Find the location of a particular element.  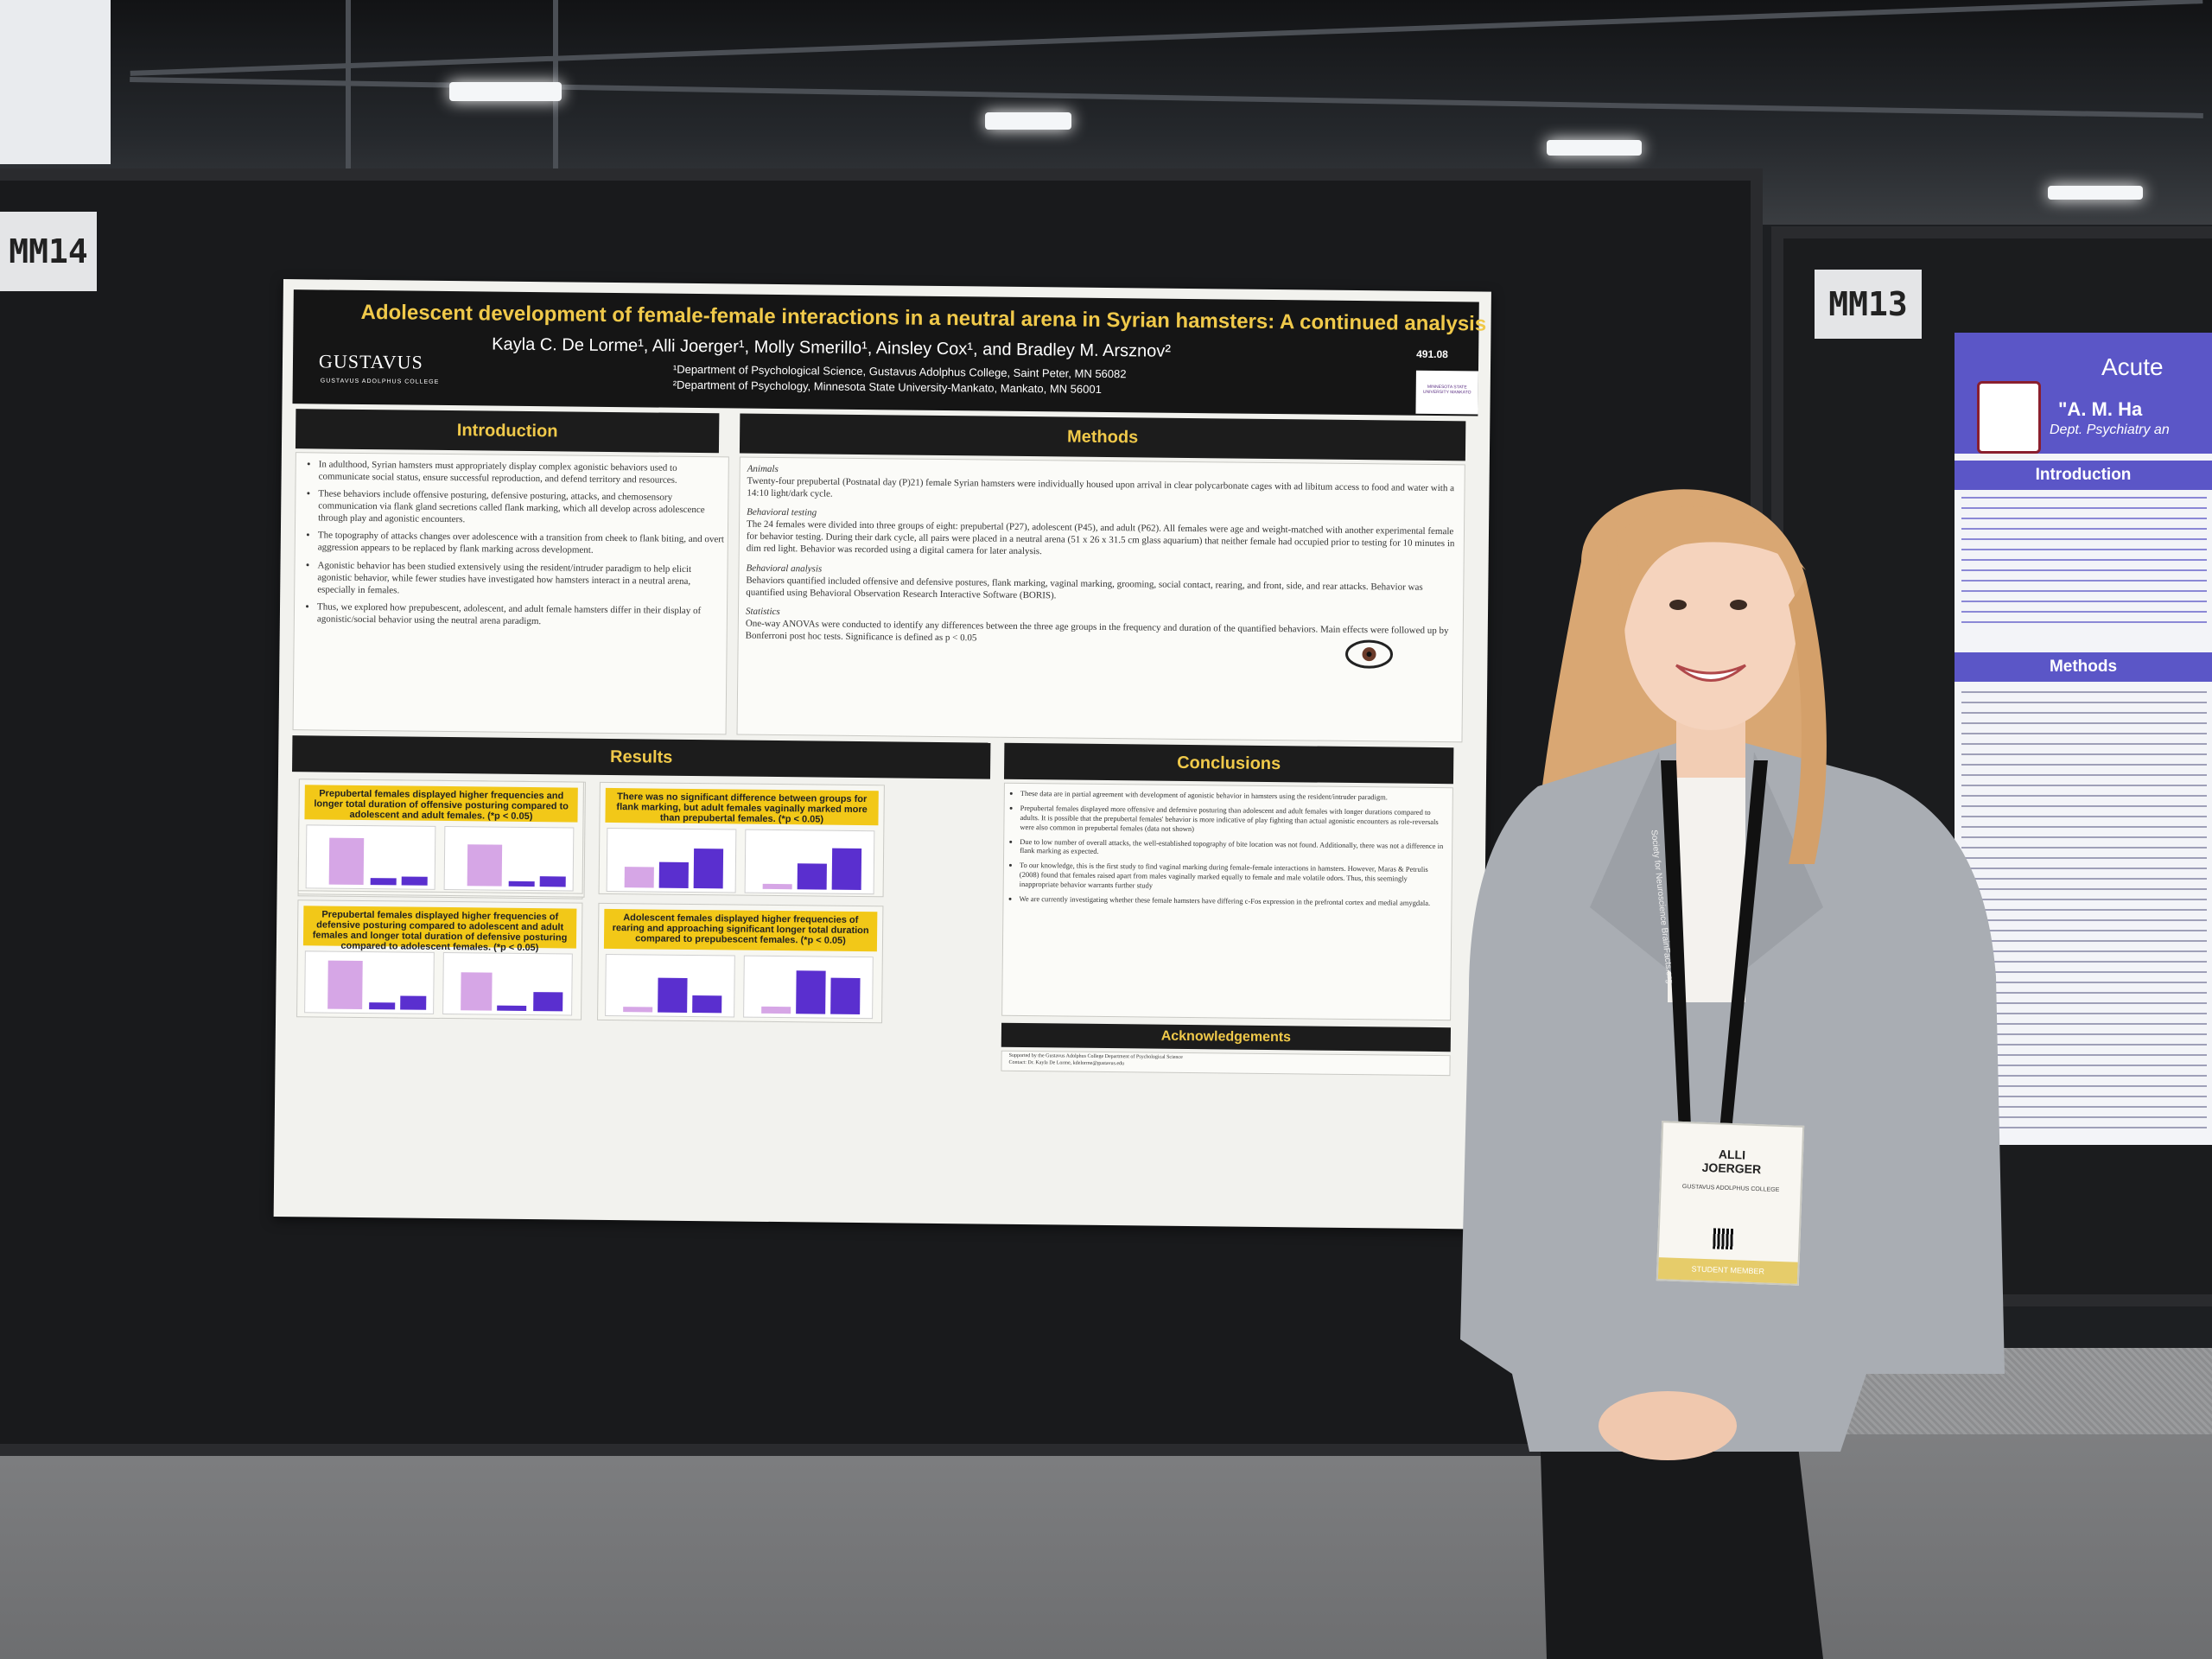

right-poster-title: Acute is located at coordinates (2132, 366).